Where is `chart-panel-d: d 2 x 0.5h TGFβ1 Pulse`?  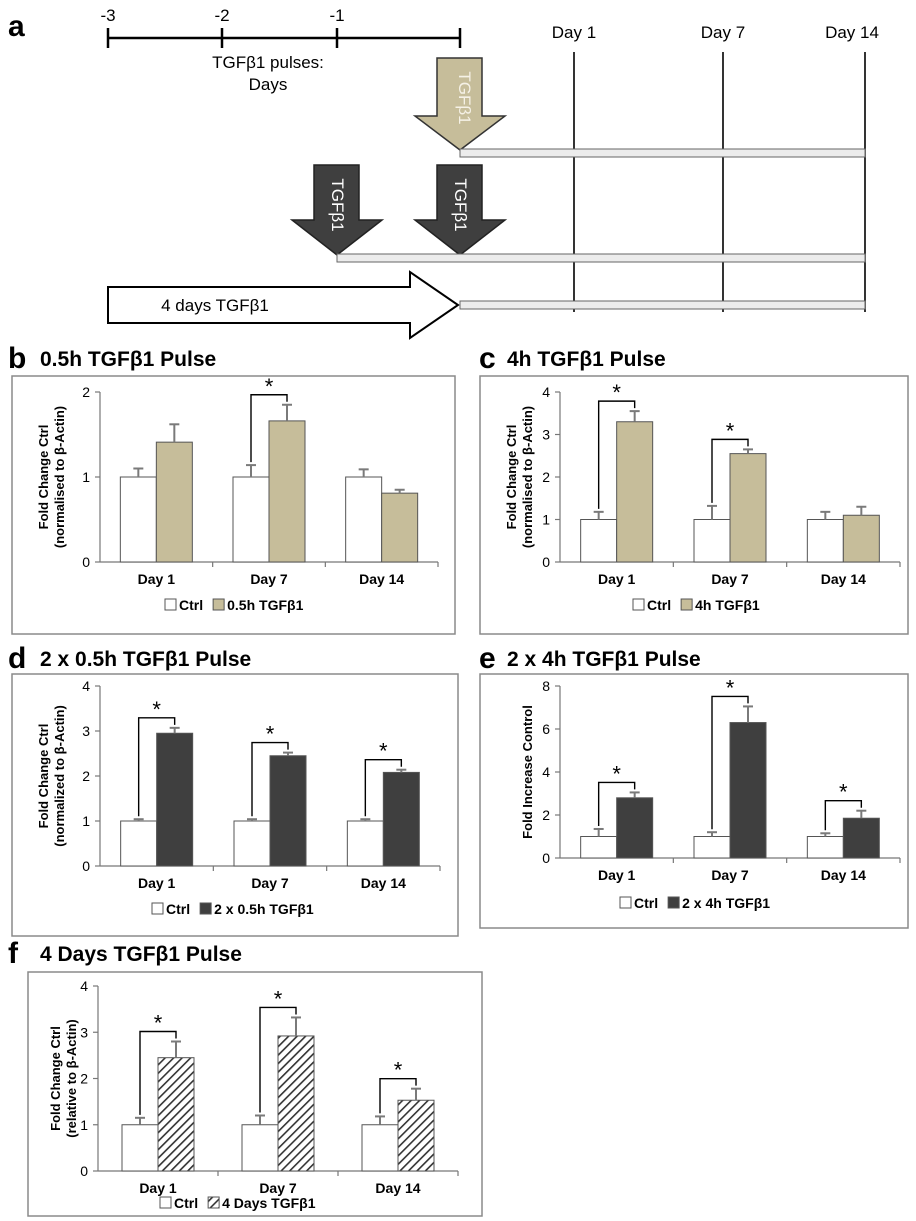
chart-panel-d: d 2 x 0.5h TGFβ1 Pulse is located at coordinates (233, 789).